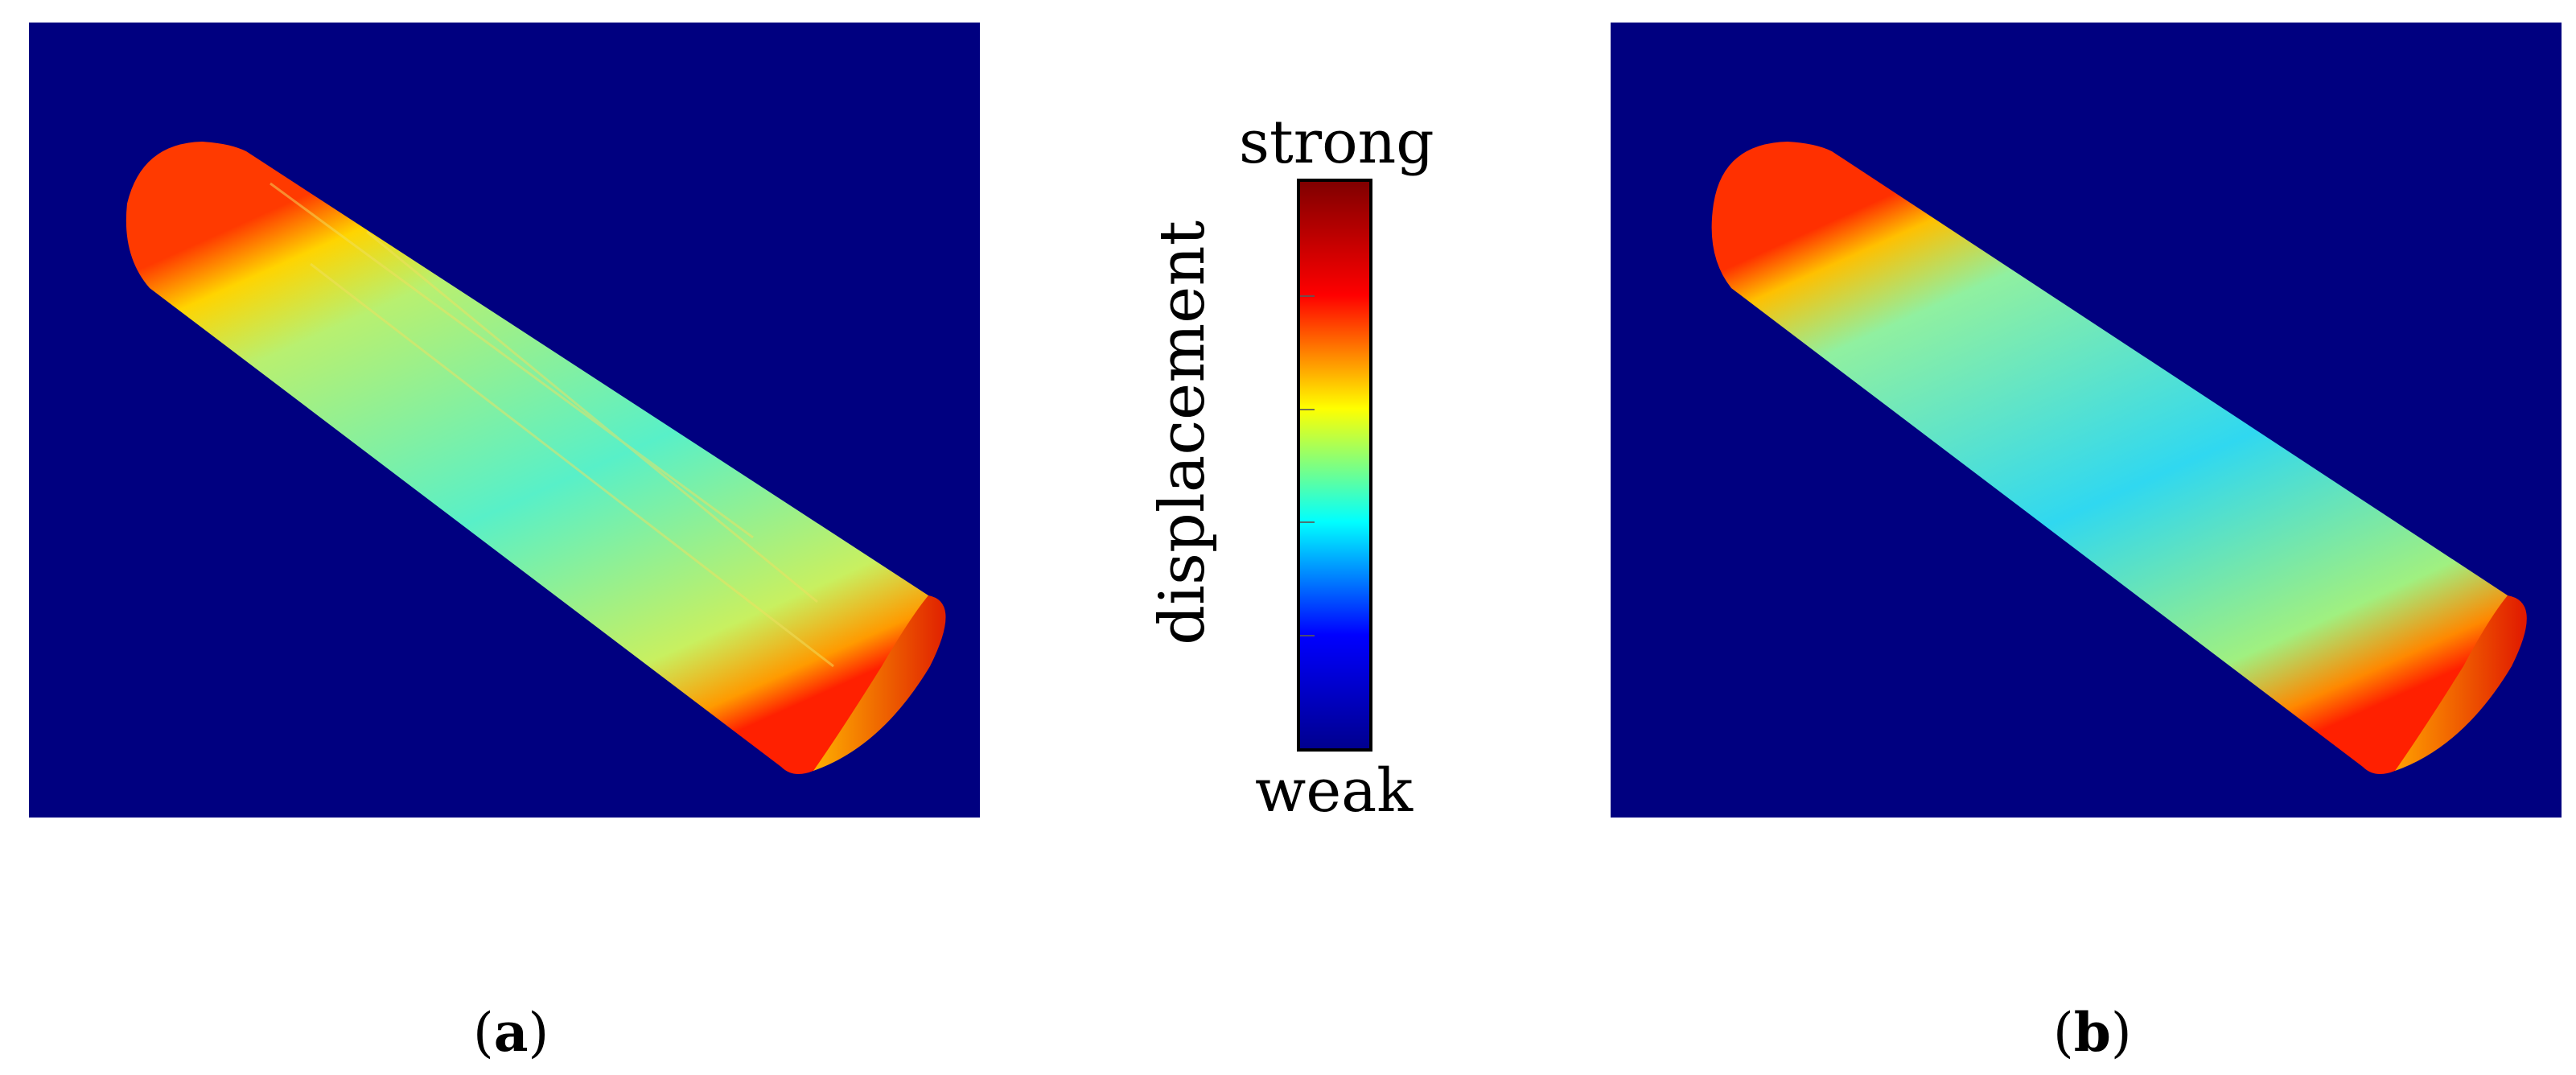  What do you see at coordinates (1334, 465) in the screenshot?
I see `colorbar` at bounding box center [1334, 465].